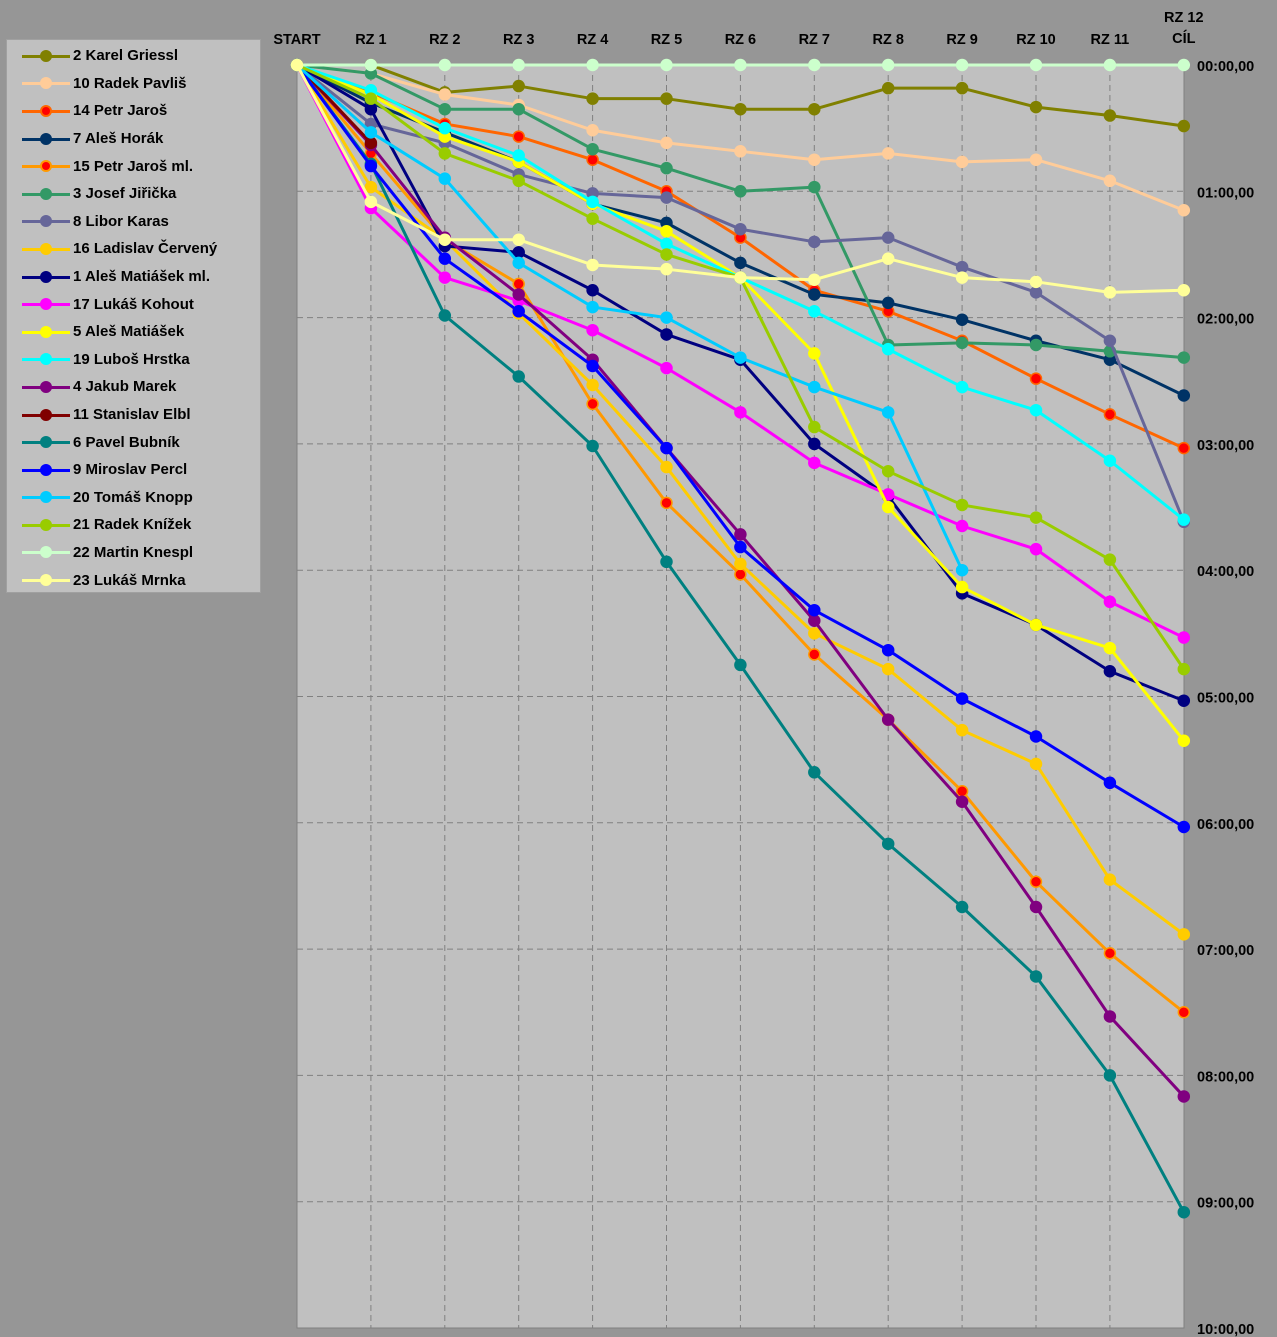 This screenshot has width=1277, height=1337. I want to click on legend-item: 6 Pavel Bubník, so click(133, 442).